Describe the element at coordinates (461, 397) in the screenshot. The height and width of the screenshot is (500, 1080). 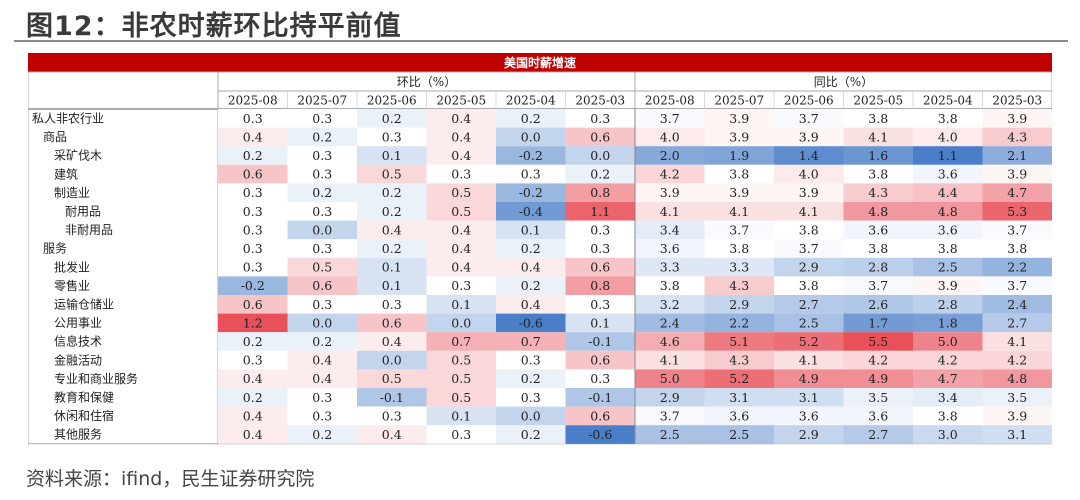
I see `cell-value: 0.5` at that location.